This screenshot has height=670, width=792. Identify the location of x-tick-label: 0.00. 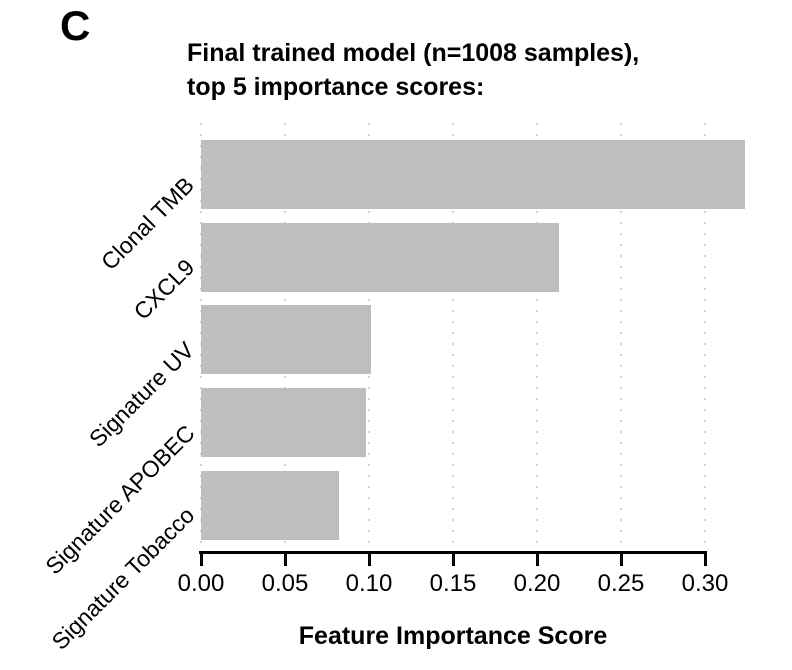
(201, 583).